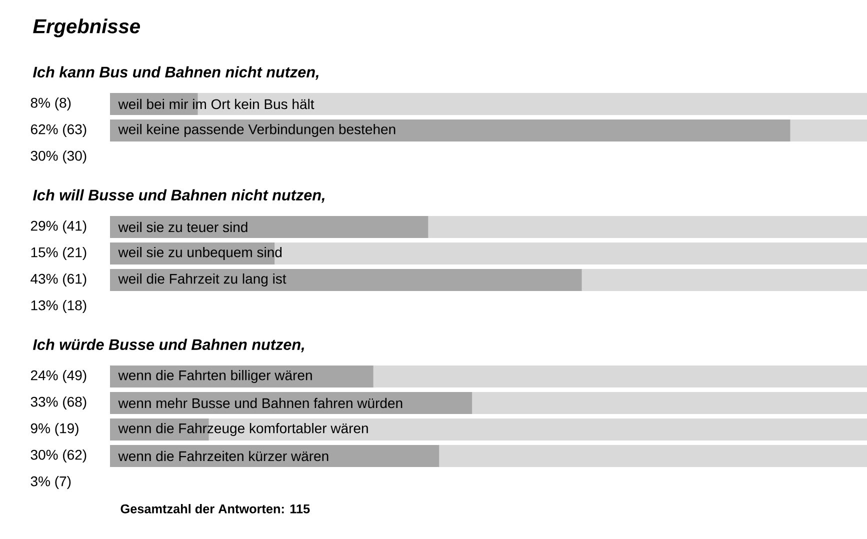 The image size is (867, 539). What do you see at coordinates (183, 227) in the screenshot?
I see `y-tick-label: weil sie zu teuer sind` at bounding box center [183, 227].